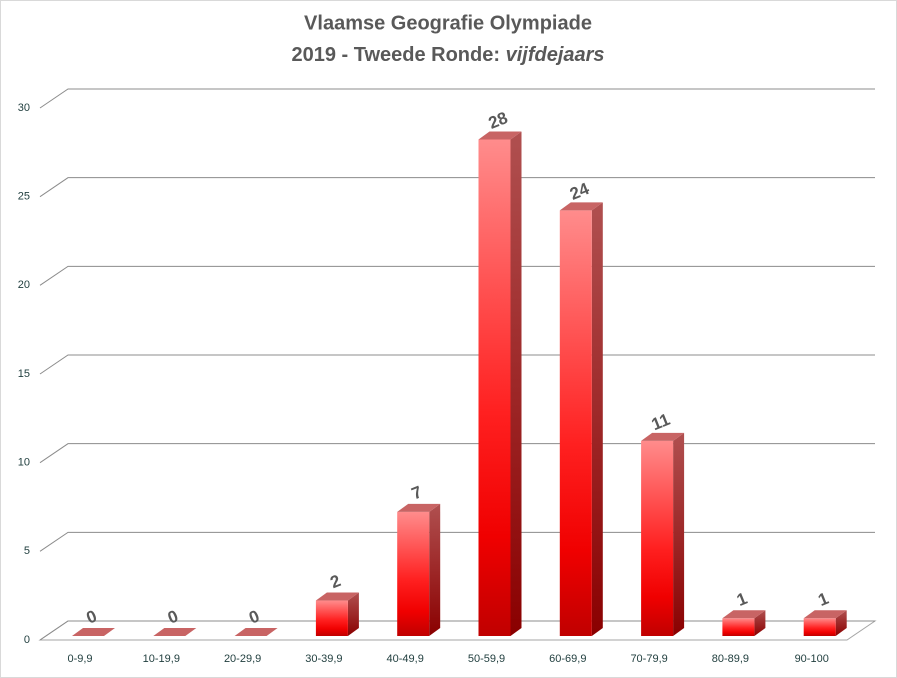 The height and width of the screenshot is (678, 897). What do you see at coordinates (79, 659) in the screenshot?
I see `x-tick-label: 0-9,9` at bounding box center [79, 659].